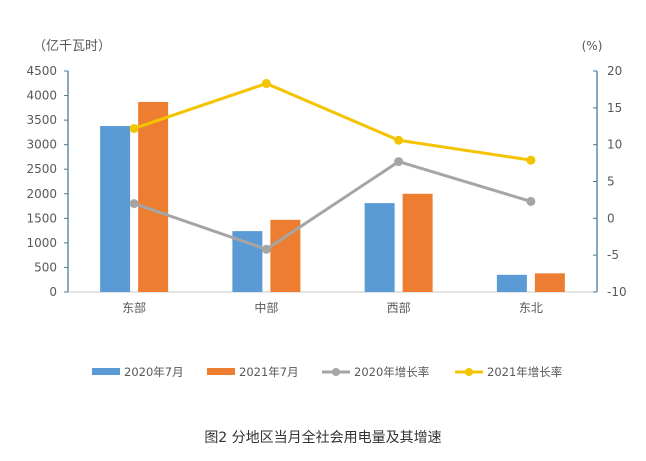  I want to click on right-tick-label: 0, so click(611, 218).